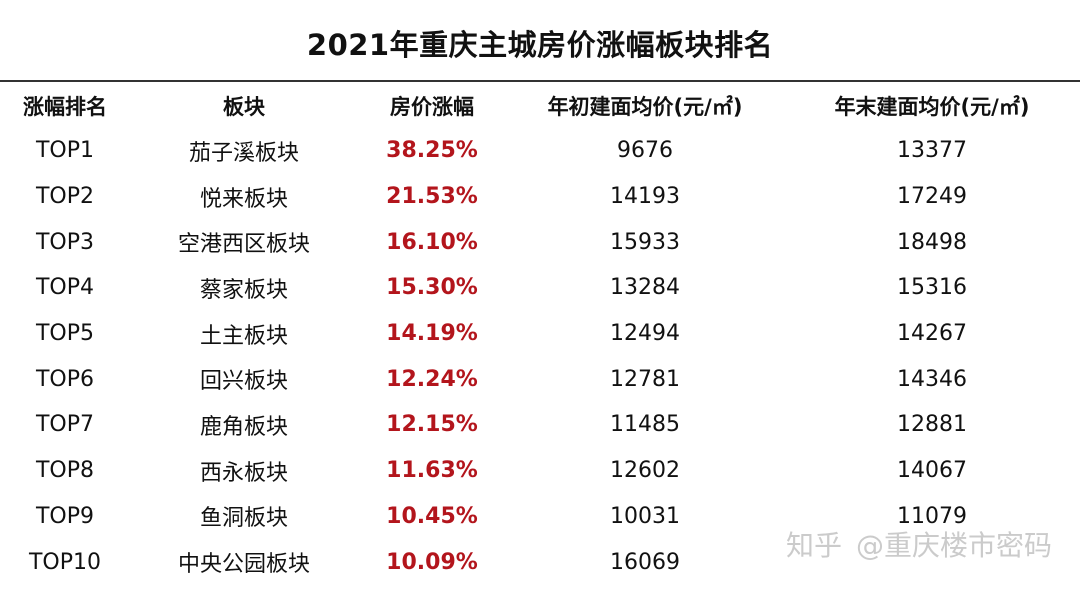 Image resolution: width=1080 pixels, height=589 pixels. I want to click on end-price-cell: 14346, so click(932, 379).